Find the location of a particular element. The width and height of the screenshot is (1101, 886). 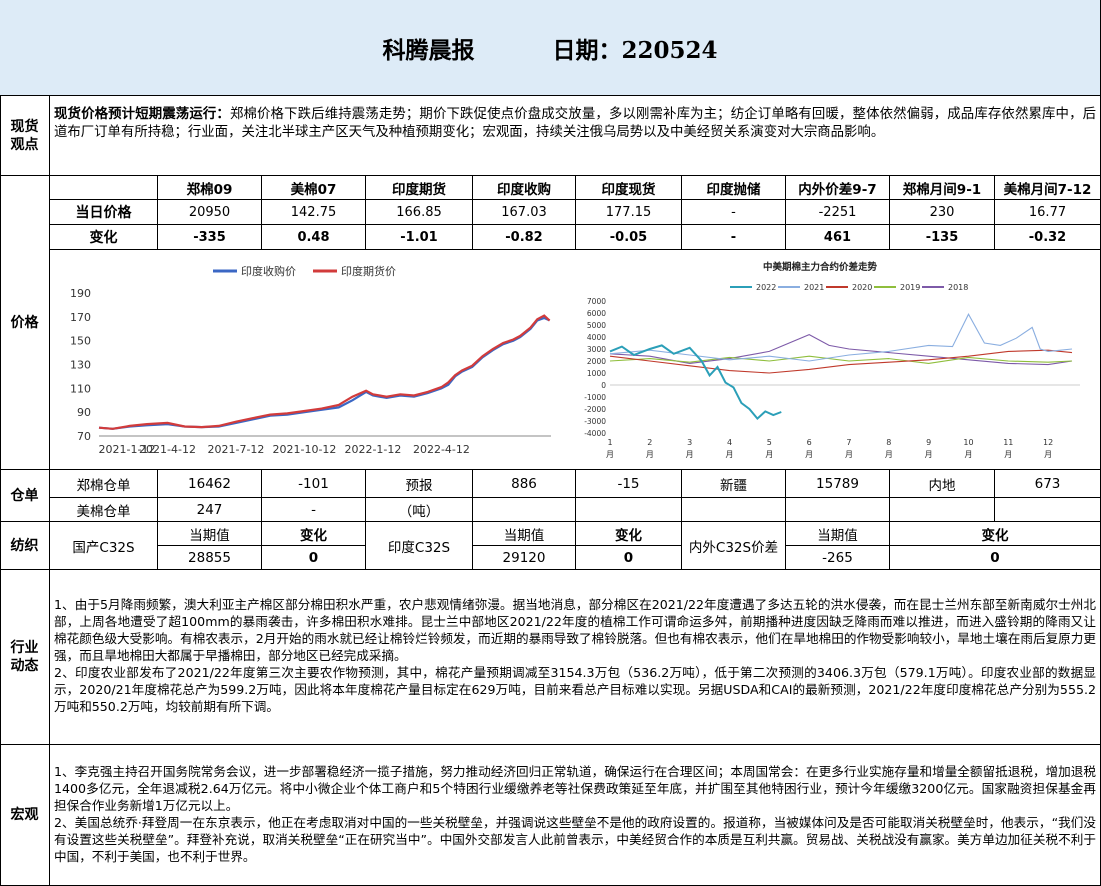

price-col-header: 郑棉09 is located at coordinates (210, 188).